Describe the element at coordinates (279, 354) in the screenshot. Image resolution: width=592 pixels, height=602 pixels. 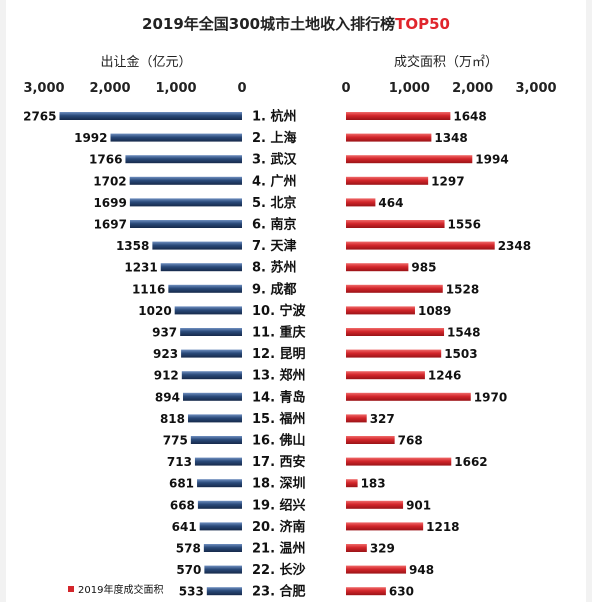
I see `city-label: 12. 昆明` at that location.